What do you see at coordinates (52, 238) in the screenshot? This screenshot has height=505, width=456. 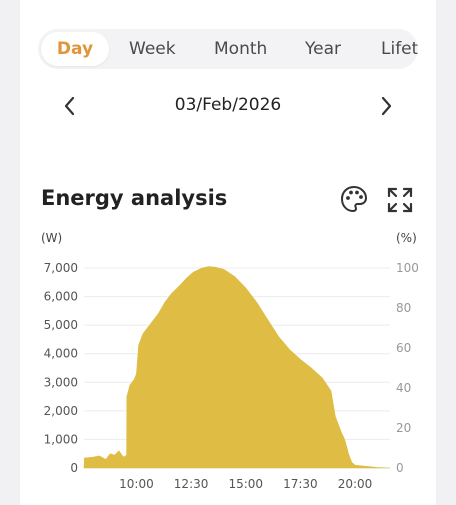 I see `left-axis-unit: (W)` at bounding box center [52, 238].